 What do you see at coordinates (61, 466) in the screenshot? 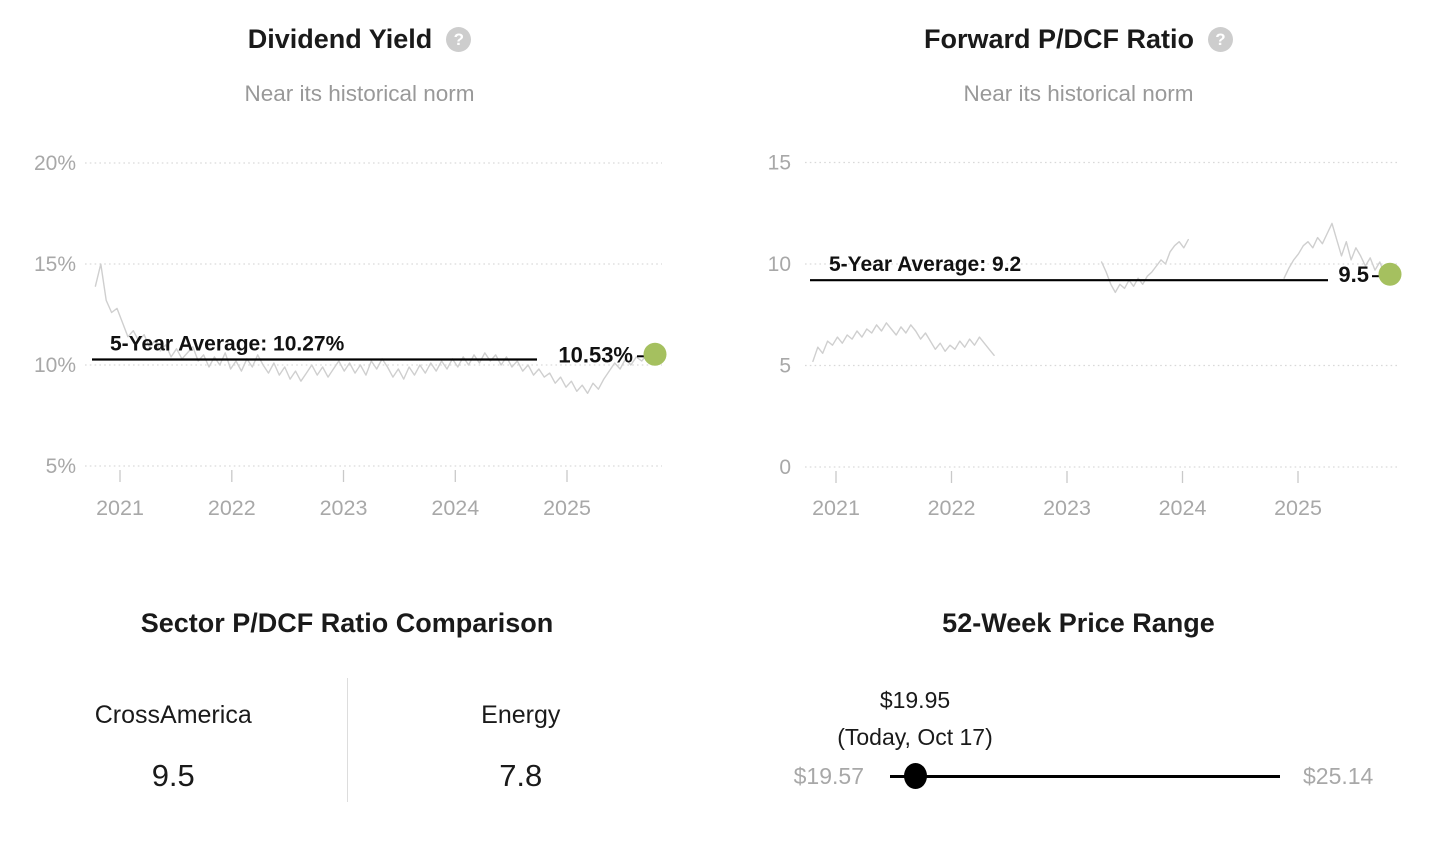
I see `y-axis-label: 5%` at bounding box center [61, 466].